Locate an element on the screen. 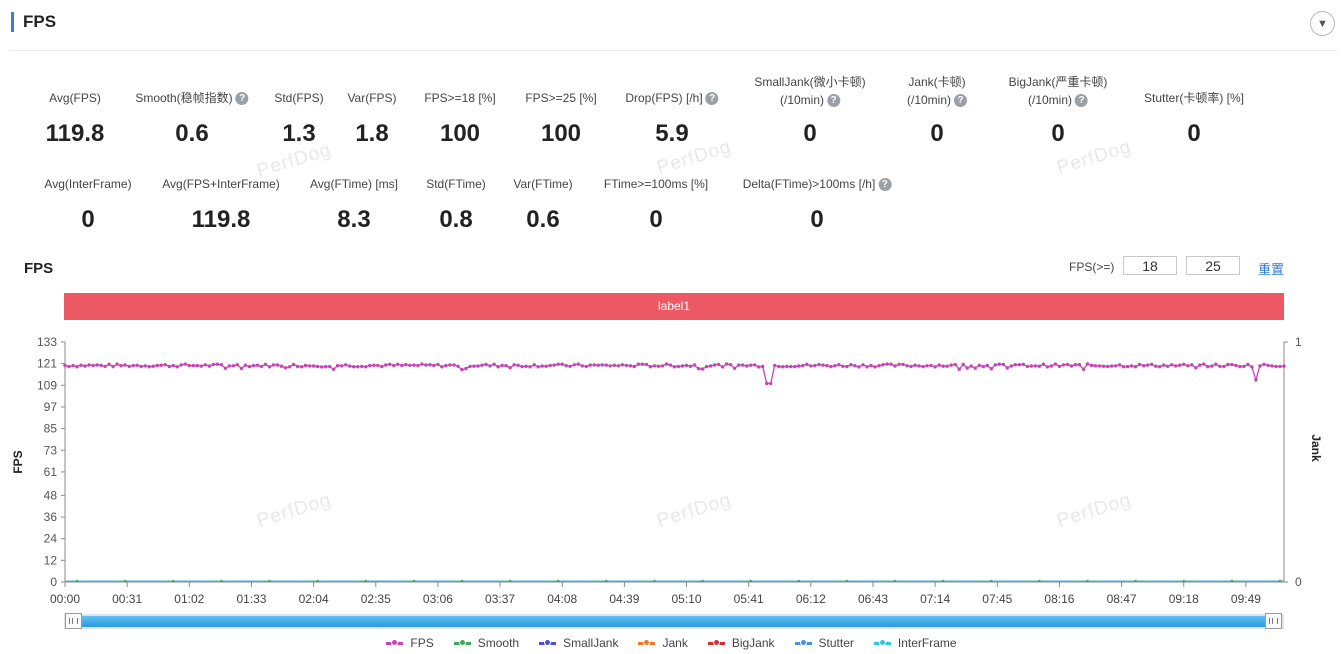  stat-card: Avg(FPS+InterFrame) 119.8 is located at coordinates (220, 204).